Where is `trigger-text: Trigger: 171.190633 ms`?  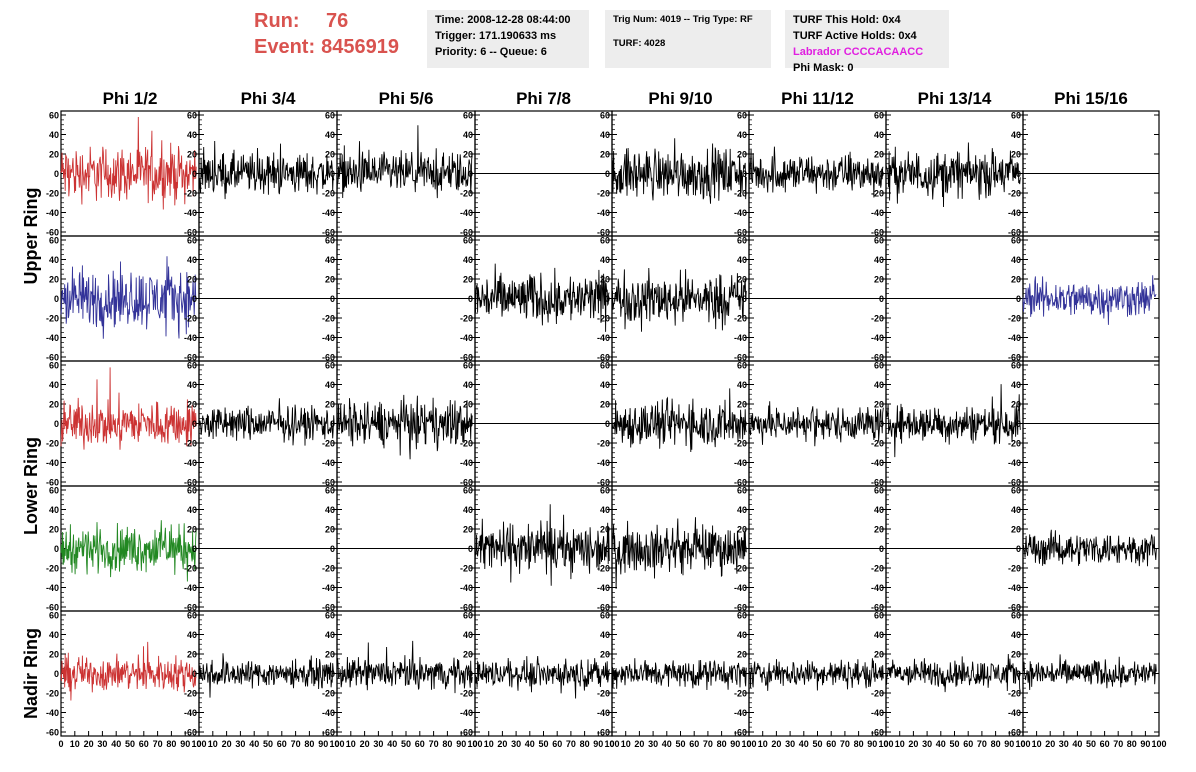
trigger-text: Trigger: 171.190633 ms is located at coordinates (496, 36).